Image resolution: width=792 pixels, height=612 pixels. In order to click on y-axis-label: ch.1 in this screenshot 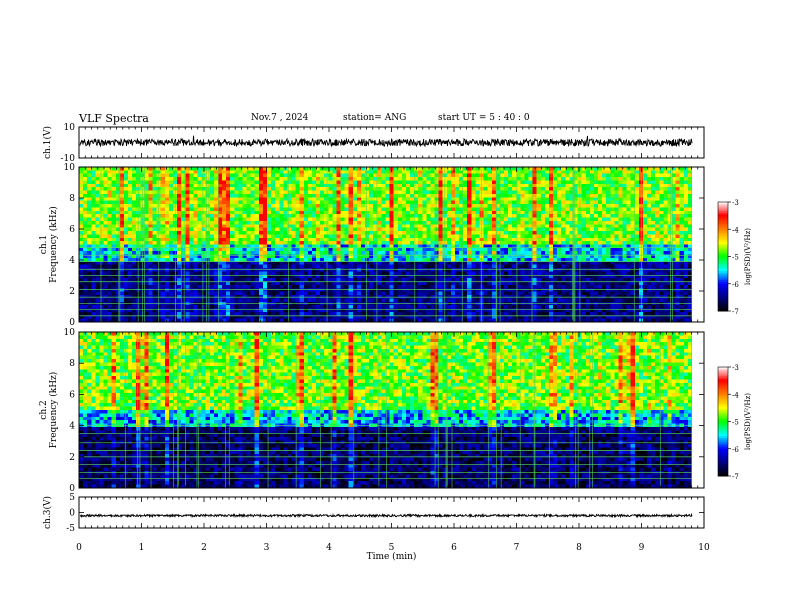, I will do `click(44, 244)`.